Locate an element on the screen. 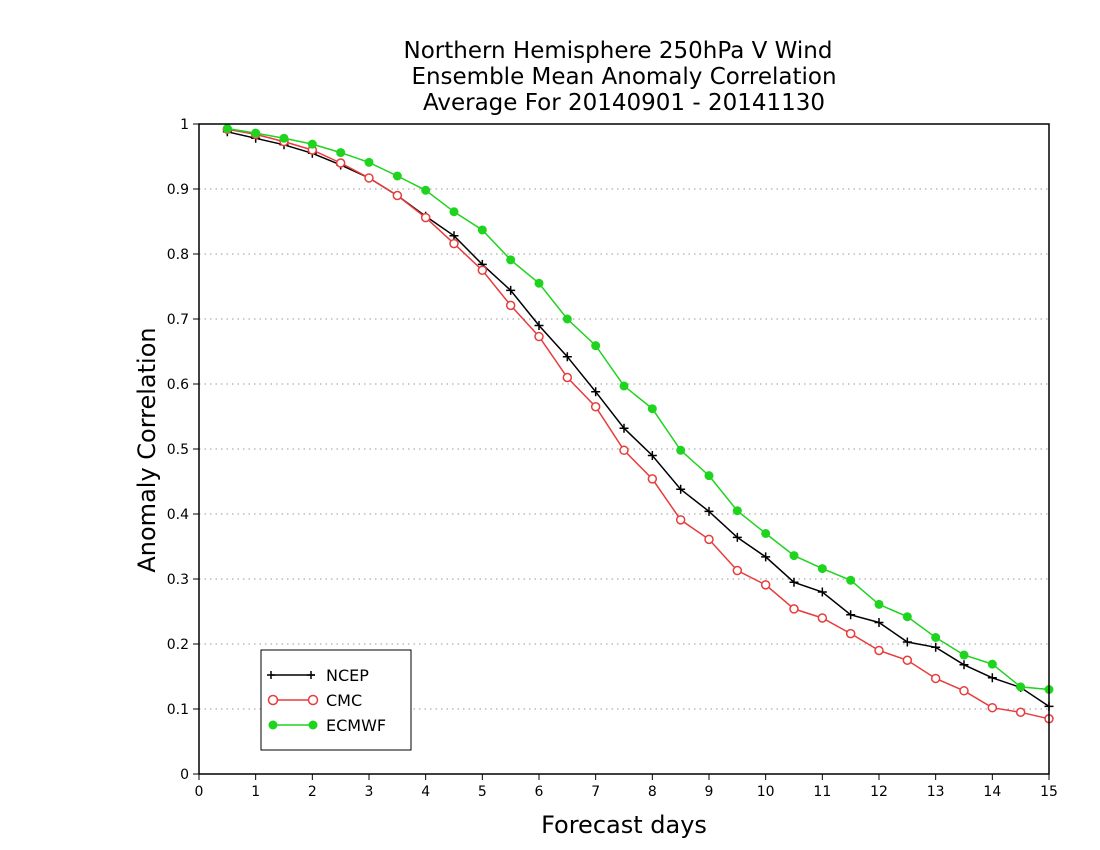  x-tick-label: 0 is located at coordinates (199, 792).